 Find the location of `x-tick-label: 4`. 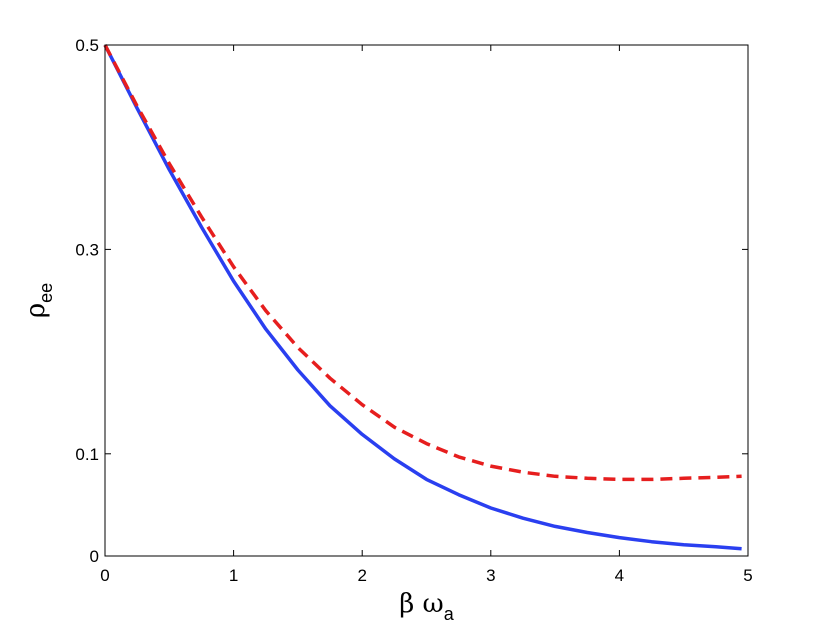

x-tick-label: 4 is located at coordinates (619, 575).